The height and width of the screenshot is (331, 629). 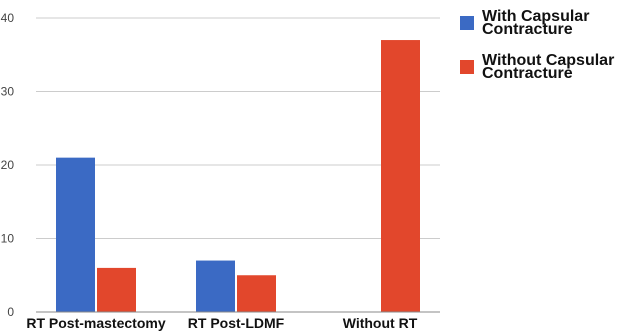 I want to click on y-tick-label: 20, so click(x=8, y=165).